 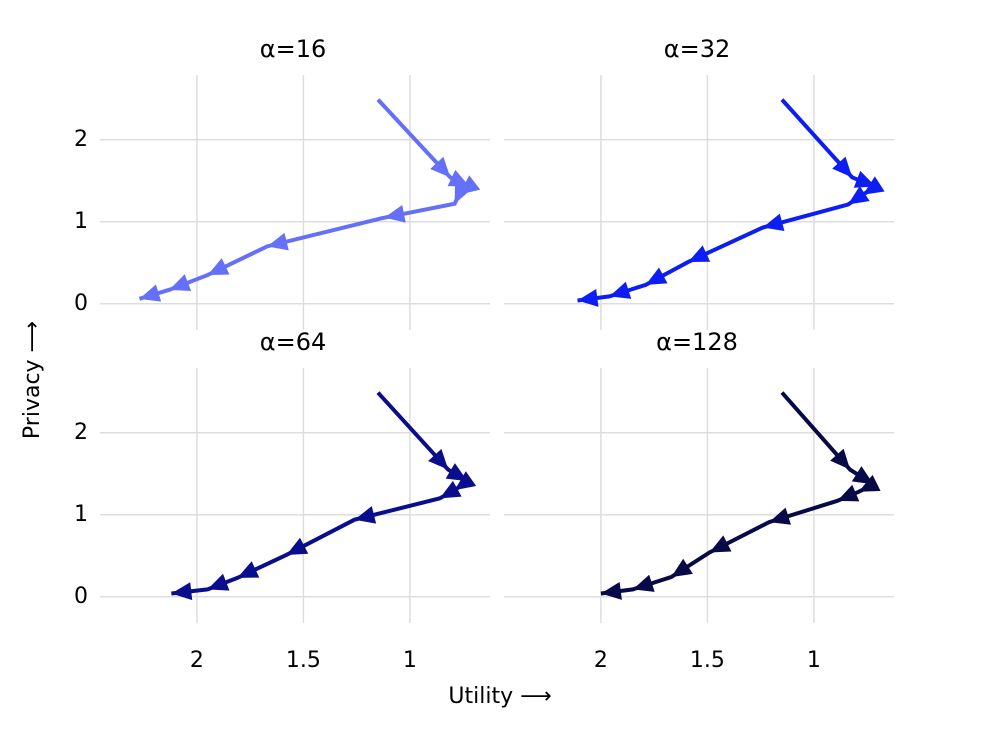 I want to click on subplot-title: α=32, so click(x=697, y=49).